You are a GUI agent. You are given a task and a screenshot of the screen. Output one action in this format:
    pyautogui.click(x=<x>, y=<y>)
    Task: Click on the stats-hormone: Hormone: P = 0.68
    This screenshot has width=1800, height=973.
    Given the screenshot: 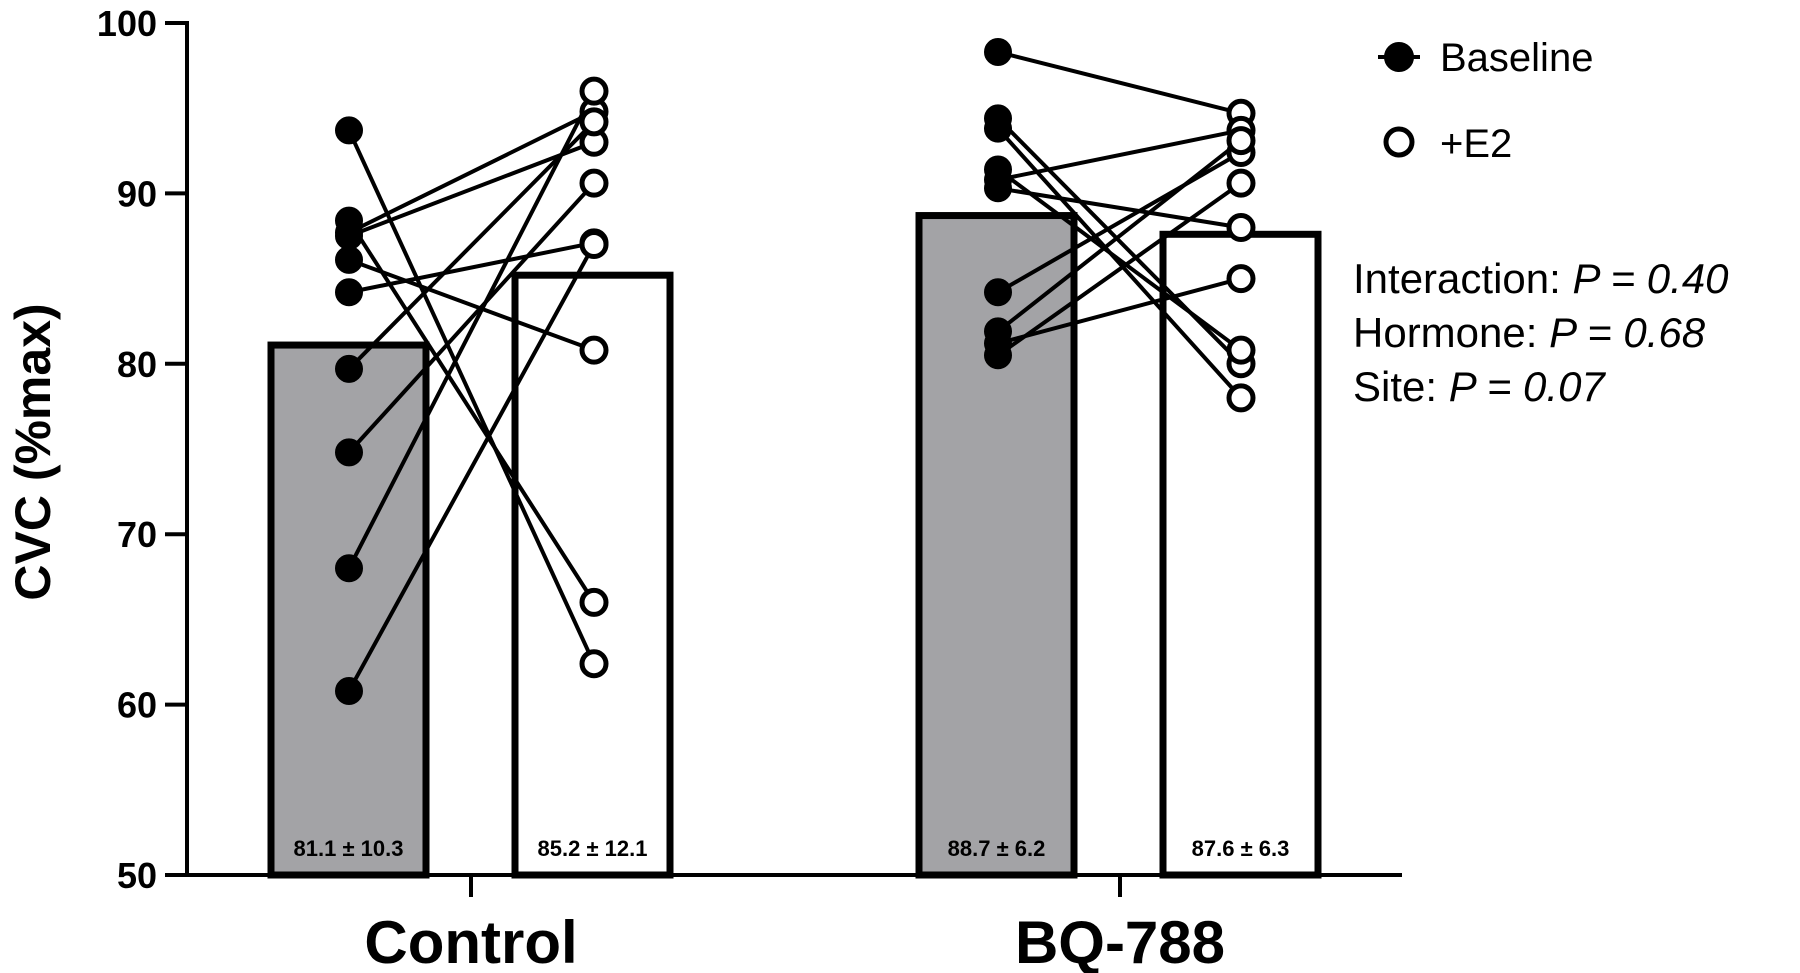 What is the action you would take?
    pyautogui.click(x=1529, y=332)
    